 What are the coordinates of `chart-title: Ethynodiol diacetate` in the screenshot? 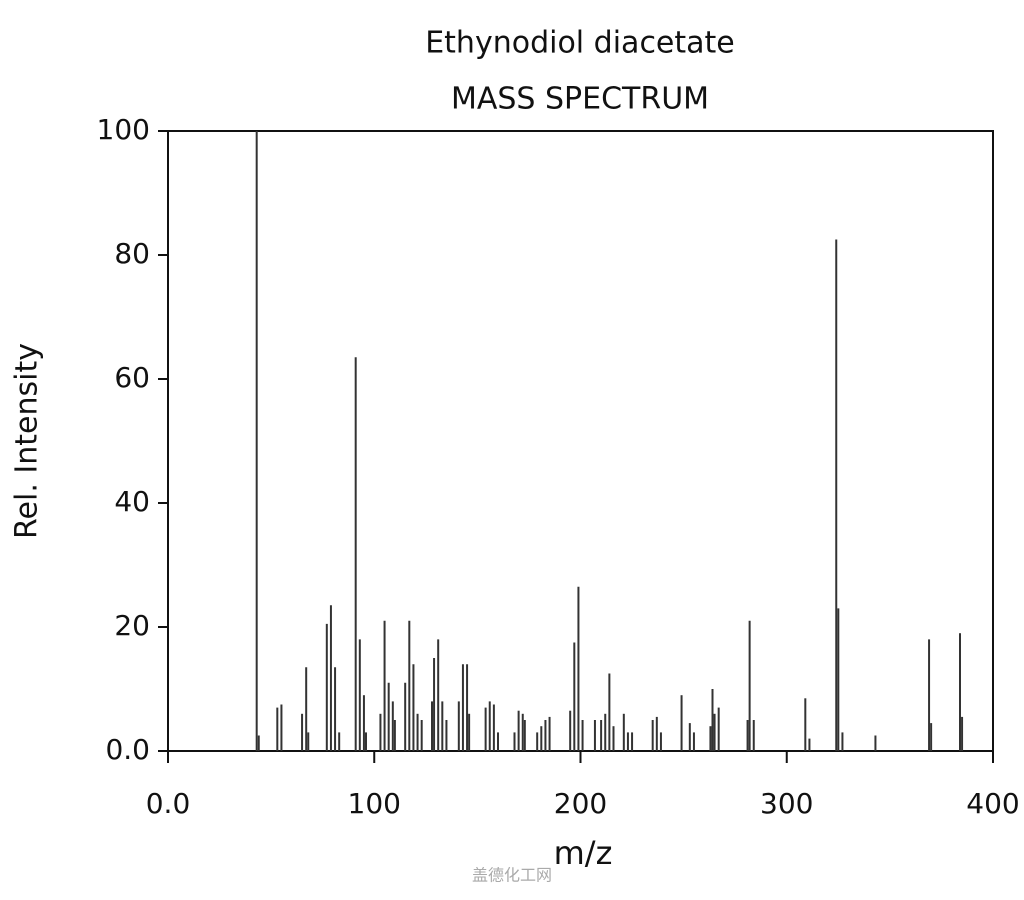 It's located at (580, 43).